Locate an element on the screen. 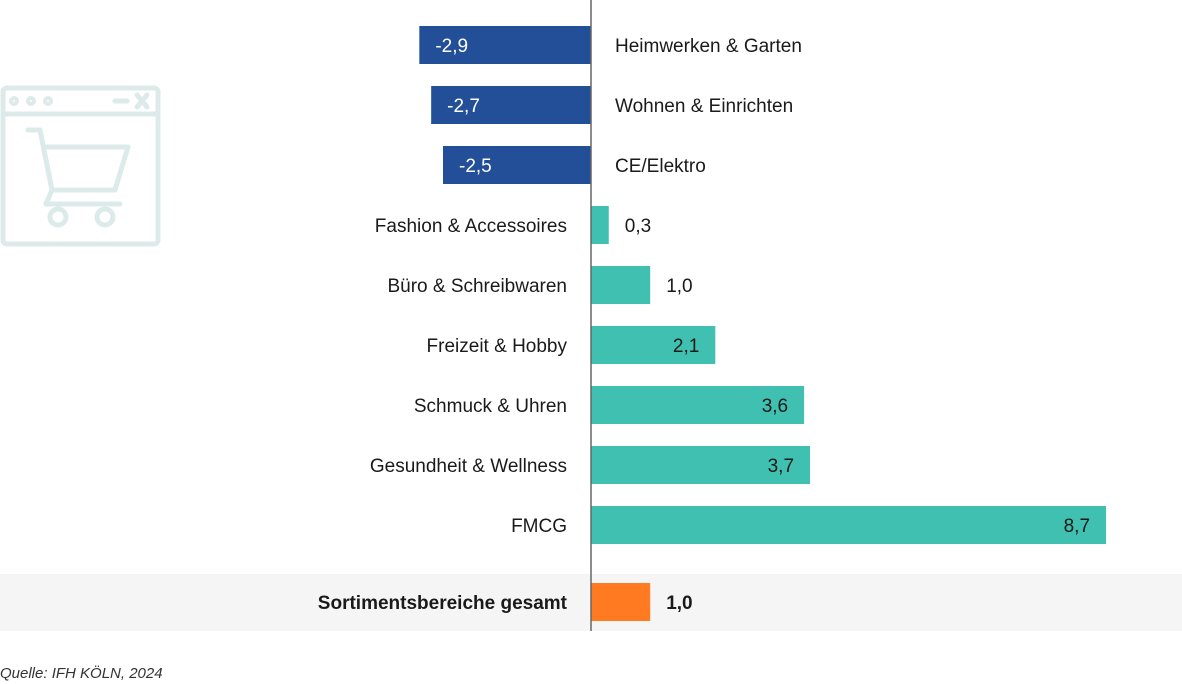 Image resolution: width=1182 pixels, height=684 pixels. total-category-label: Sortimentsbereiche gesamt is located at coordinates (443, 603).